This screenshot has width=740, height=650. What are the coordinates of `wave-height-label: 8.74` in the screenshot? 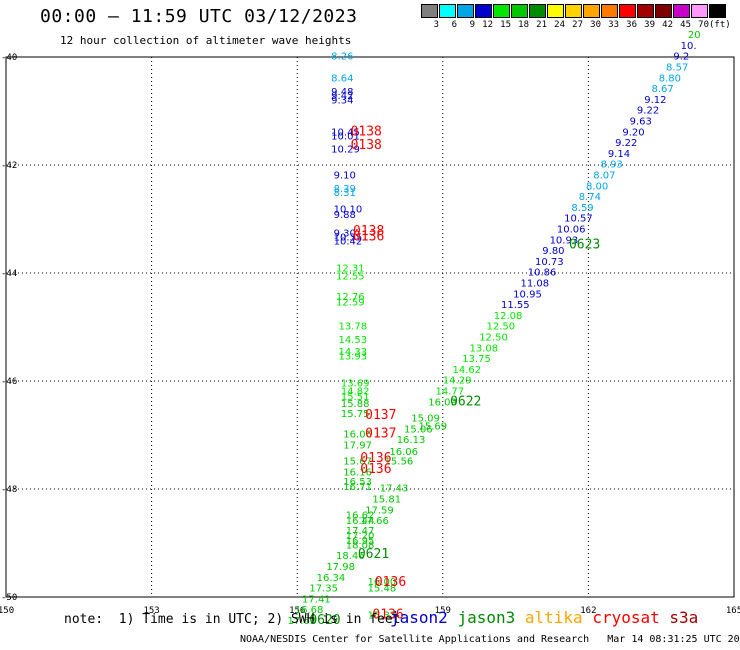 It's located at (590, 197).